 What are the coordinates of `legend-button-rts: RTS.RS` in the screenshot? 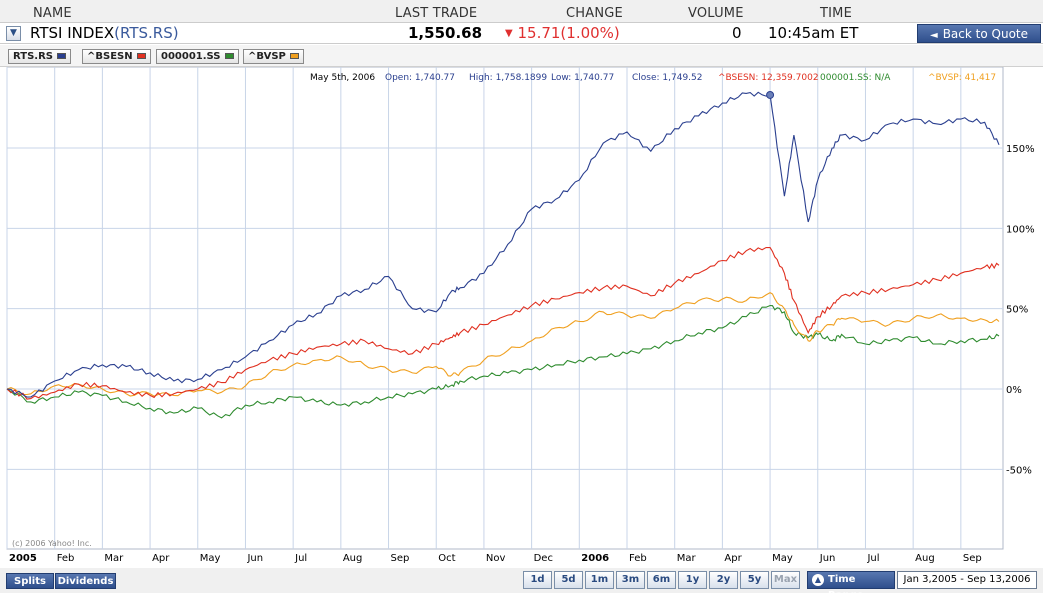 It's located at (39, 56).